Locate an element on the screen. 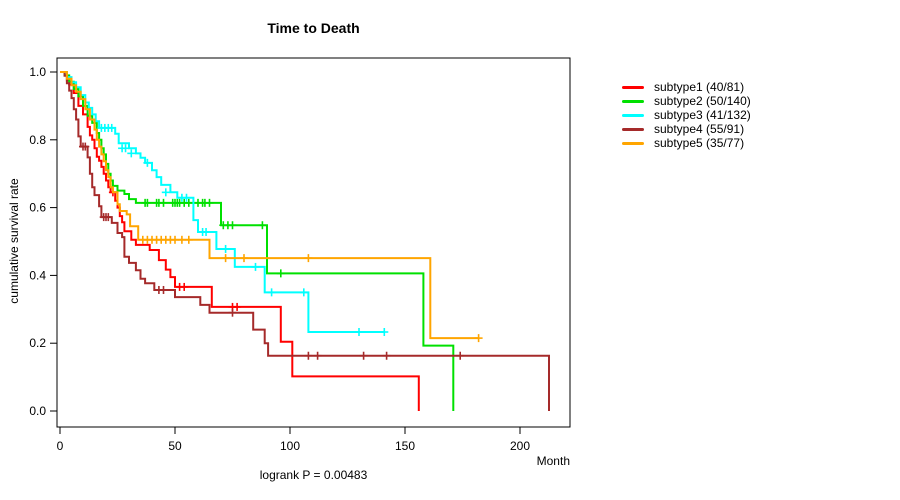 The width and height of the screenshot is (900, 500). y-tick-label: 0.4 is located at coordinates (37, 275).